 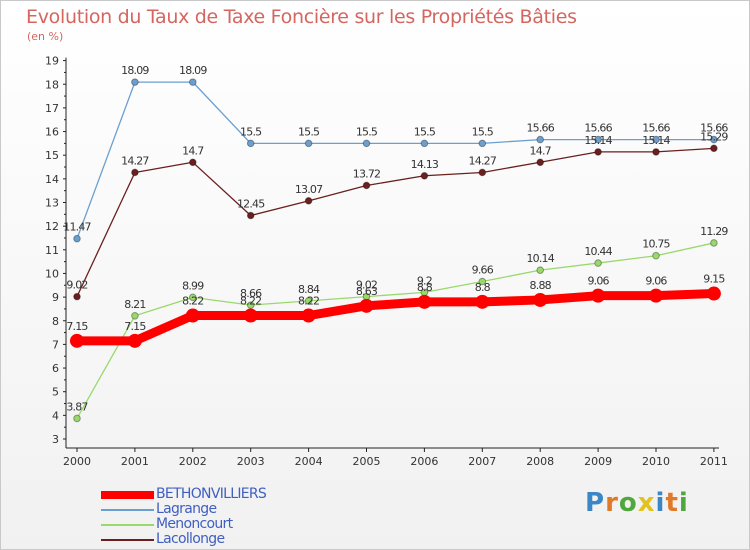 I want to click on legend-item-lagrange: Lagrange, so click(x=211, y=509).